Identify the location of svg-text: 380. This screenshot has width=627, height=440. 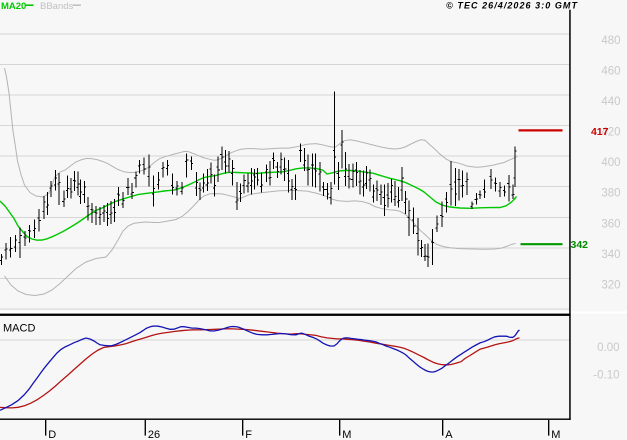
(610, 194).